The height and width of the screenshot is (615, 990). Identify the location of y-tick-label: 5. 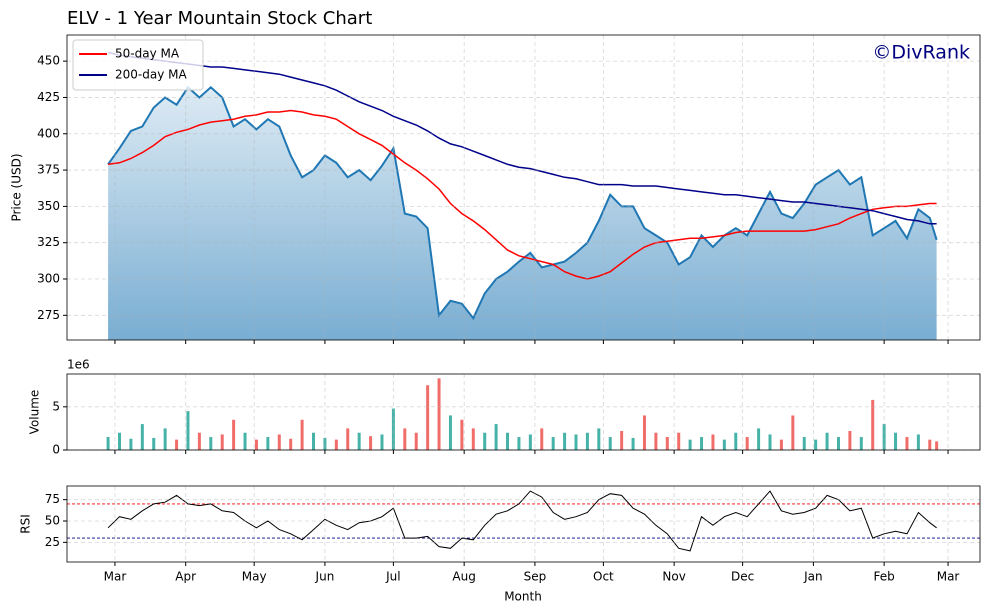
(56, 406).